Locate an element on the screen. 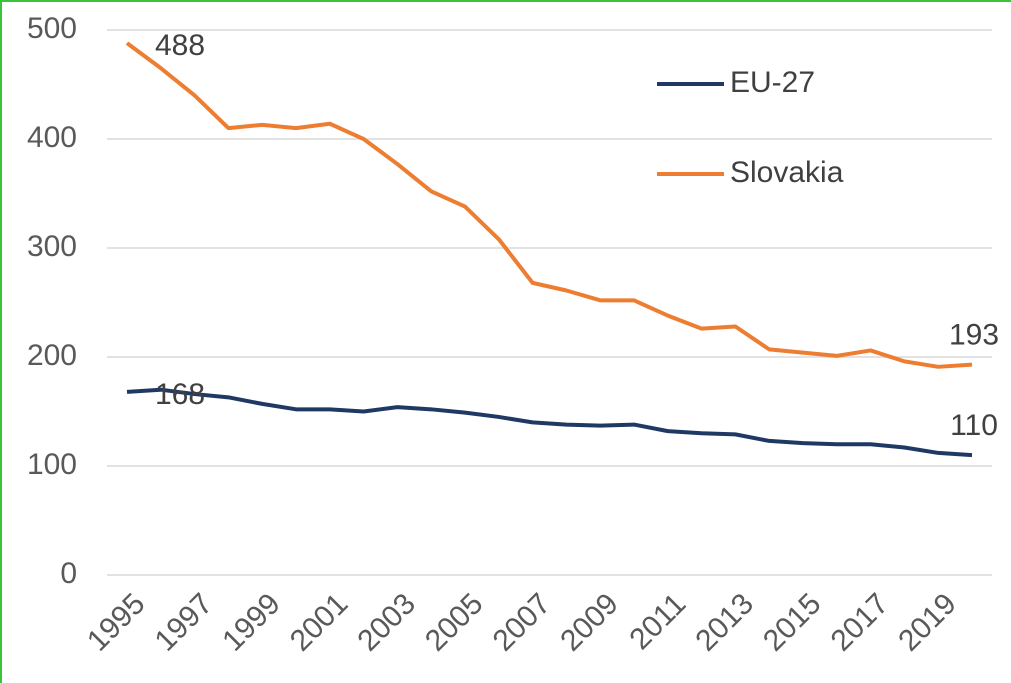 The height and width of the screenshot is (683, 1011). x-tick-label: 2015 is located at coordinates (792, 622).